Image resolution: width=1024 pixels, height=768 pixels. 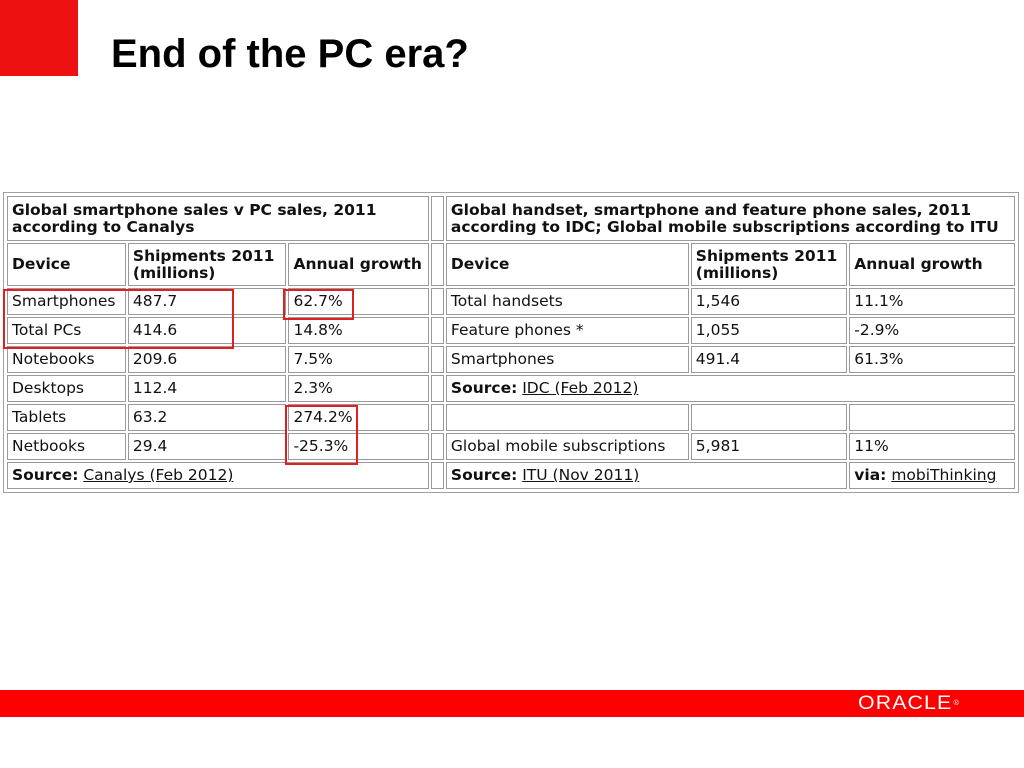 I want to click on left-cell-shipments: 414.6, so click(x=207, y=330).